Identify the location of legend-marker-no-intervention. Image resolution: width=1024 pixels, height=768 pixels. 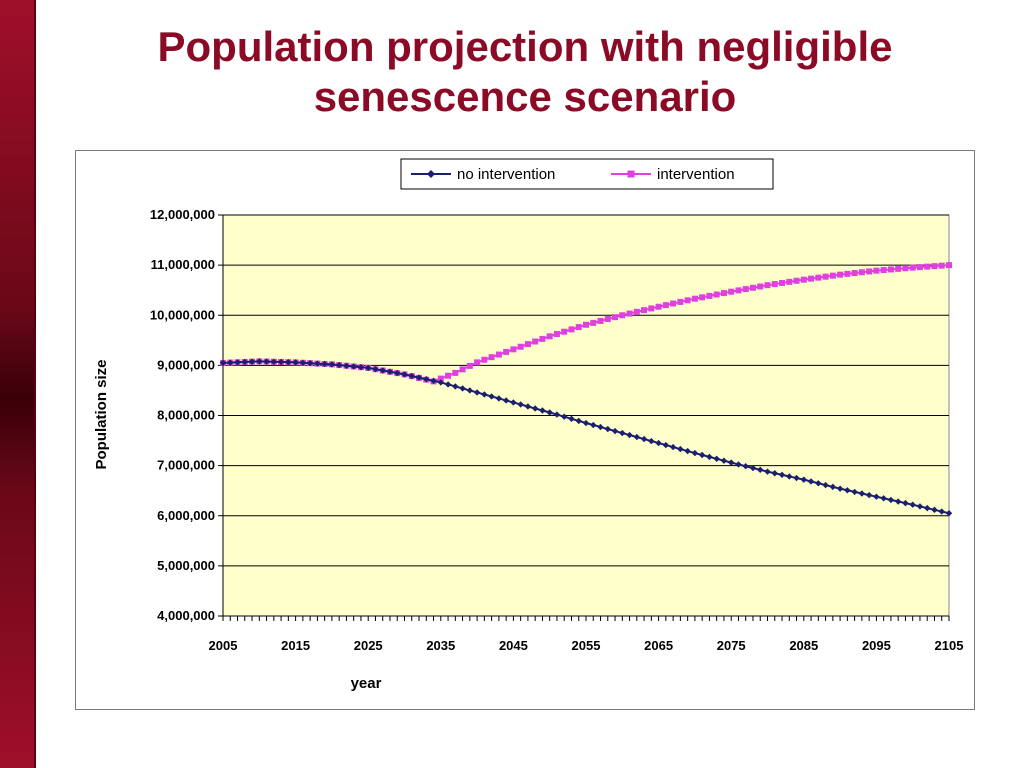
(431, 174).